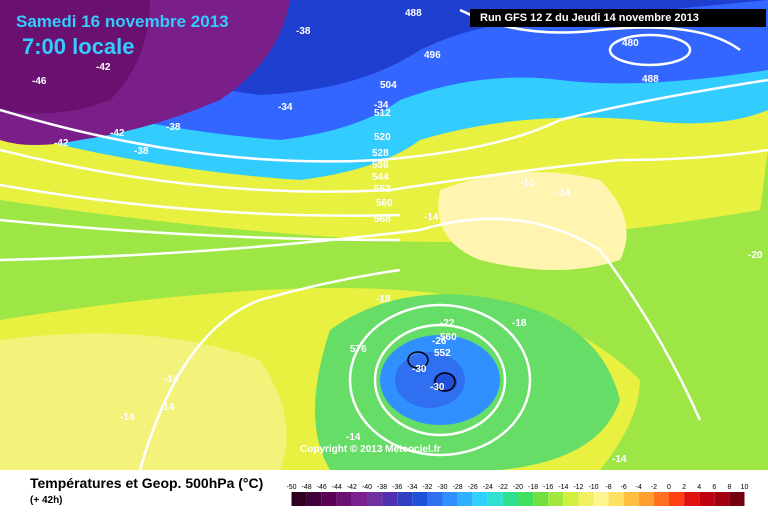 The image size is (768, 512). What do you see at coordinates (518, 487) in the screenshot?
I see `scale-tick-label: -20` at bounding box center [518, 487].